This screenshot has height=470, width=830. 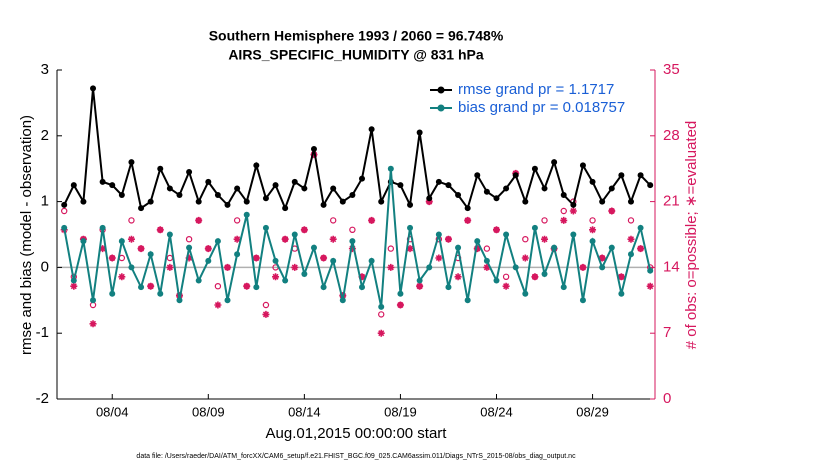 What do you see at coordinates (45, 266) in the screenshot?
I see `y-tick-label: 0` at bounding box center [45, 266].